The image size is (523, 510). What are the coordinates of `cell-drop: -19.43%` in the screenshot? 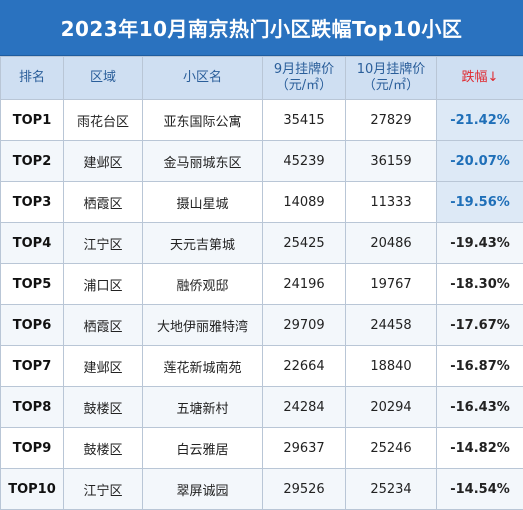 It's located at (480, 243).